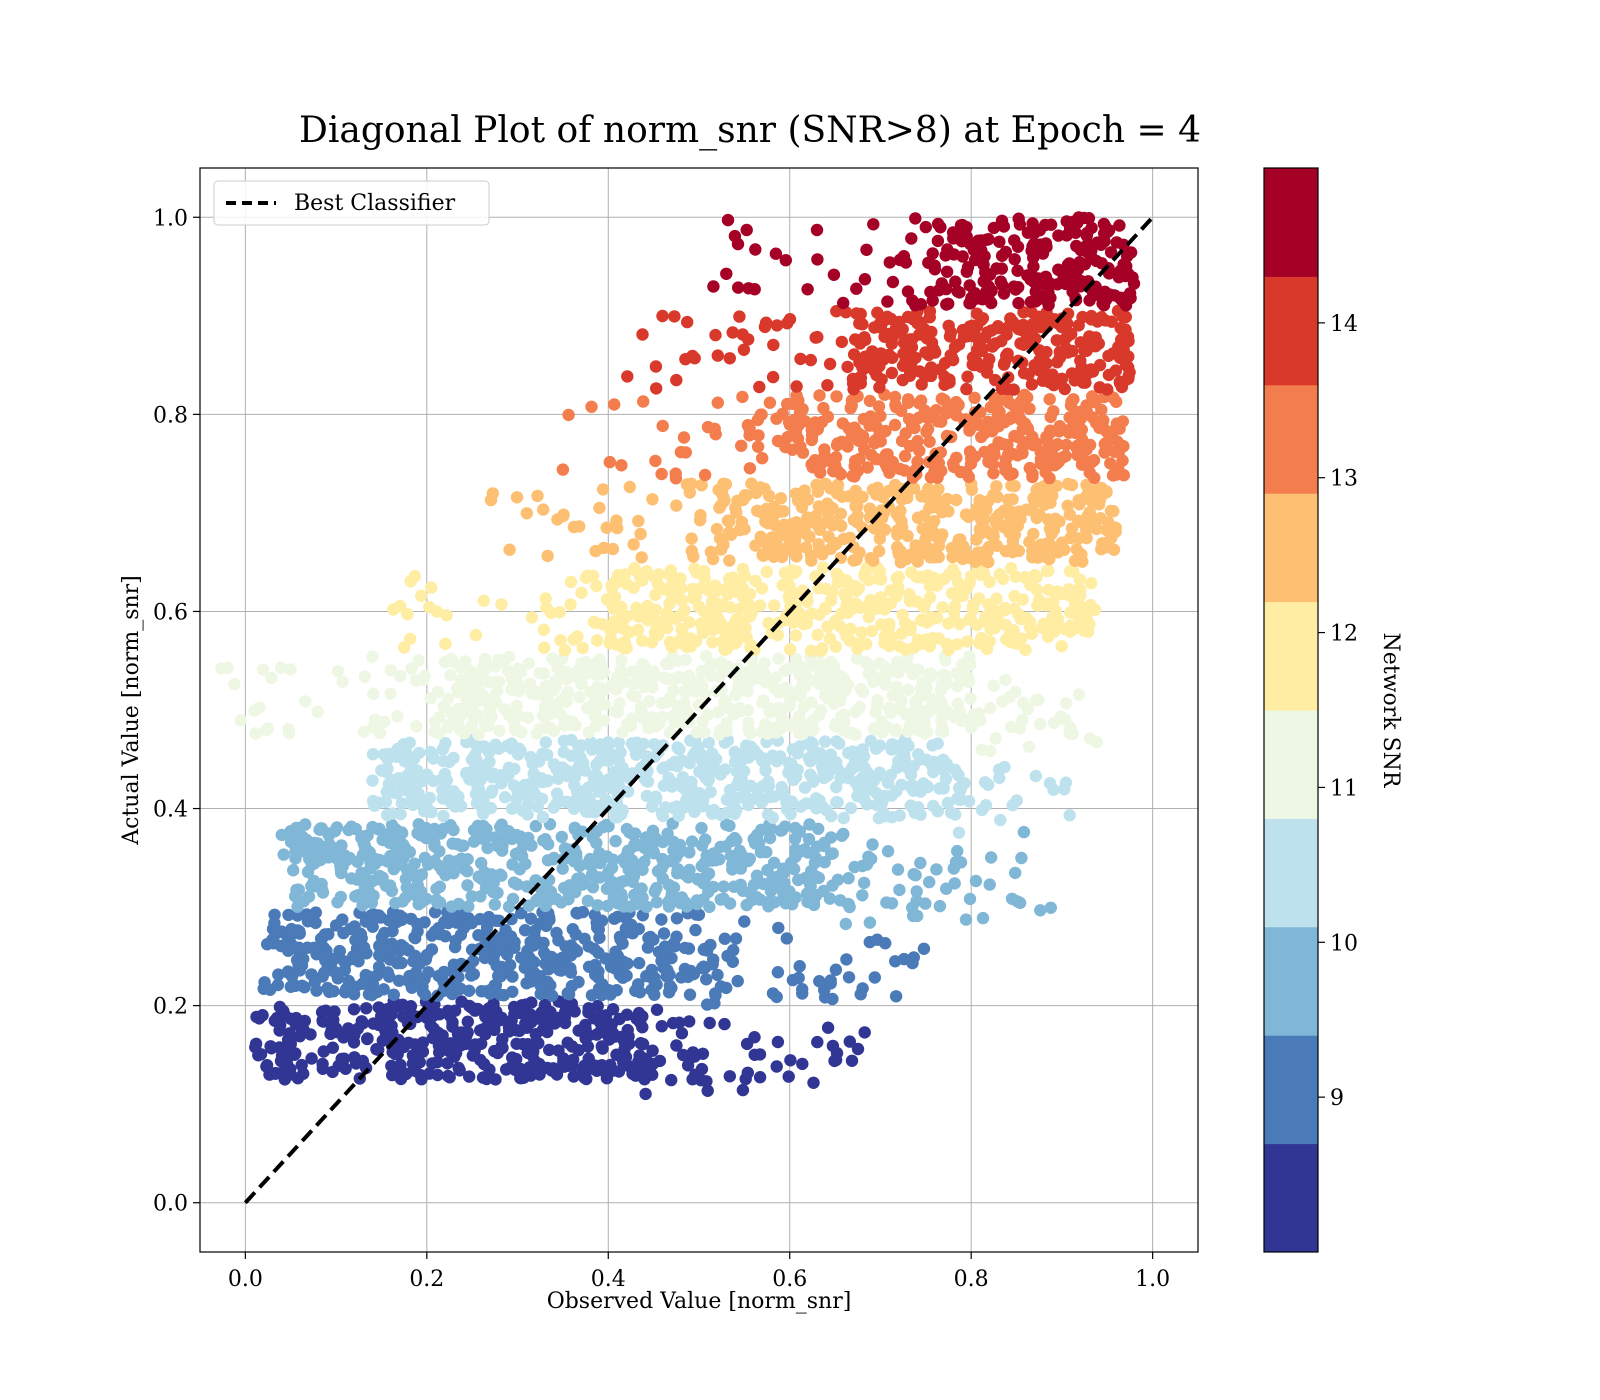 The image size is (1600, 1400). What do you see at coordinates (1390, 711) in the screenshot?
I see `colorbar-label: Network SNR` at bounding box center [1390, 711].